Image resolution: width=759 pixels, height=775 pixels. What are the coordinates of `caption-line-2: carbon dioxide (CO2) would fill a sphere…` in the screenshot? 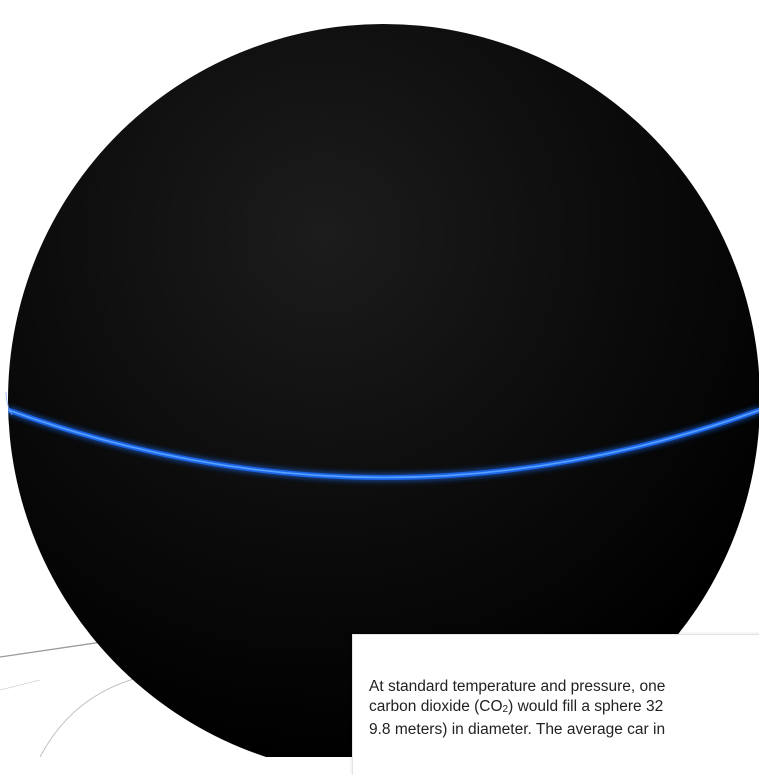 It's located at (516, 706).